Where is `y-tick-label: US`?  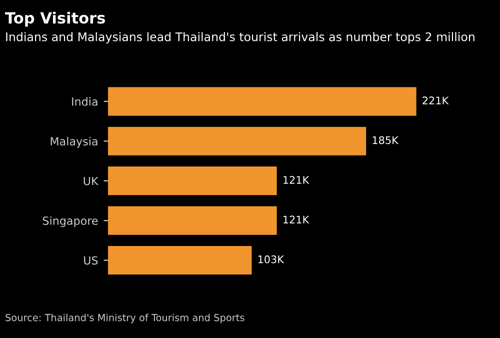 y-tick-label: US is located at coordinates (91, 260).